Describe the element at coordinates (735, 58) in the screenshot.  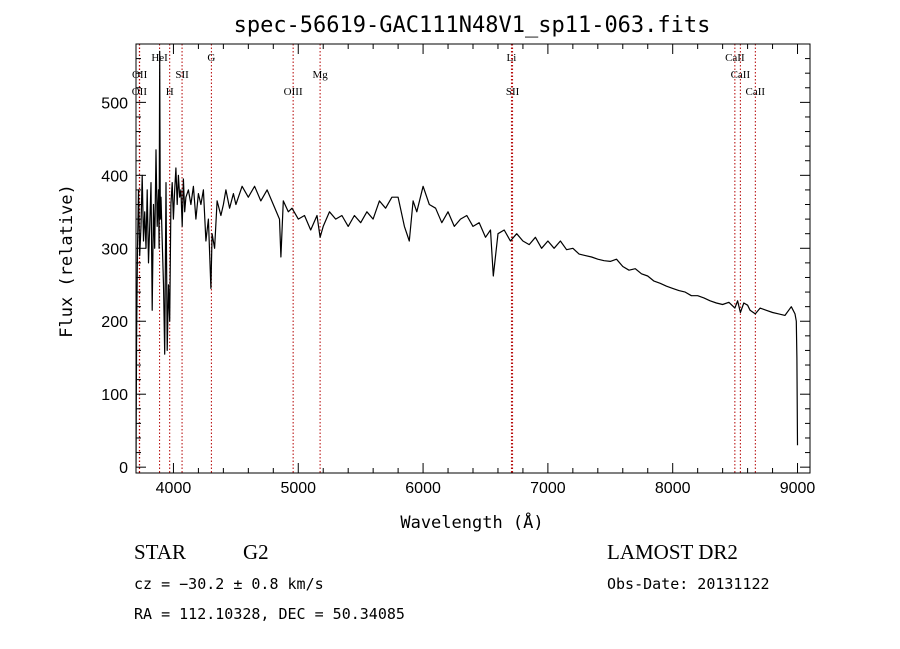
I see `line-marker-label-10: CaII` at that location.